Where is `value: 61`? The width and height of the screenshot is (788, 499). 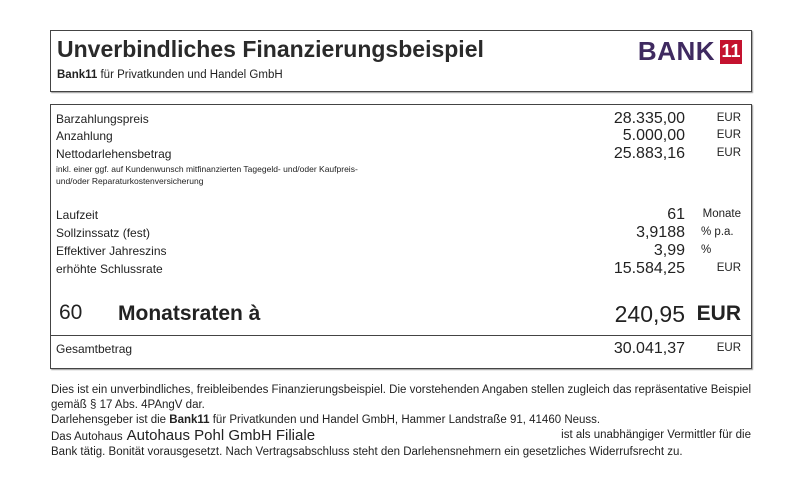
value: 61 is located at coordinates (676, 214).